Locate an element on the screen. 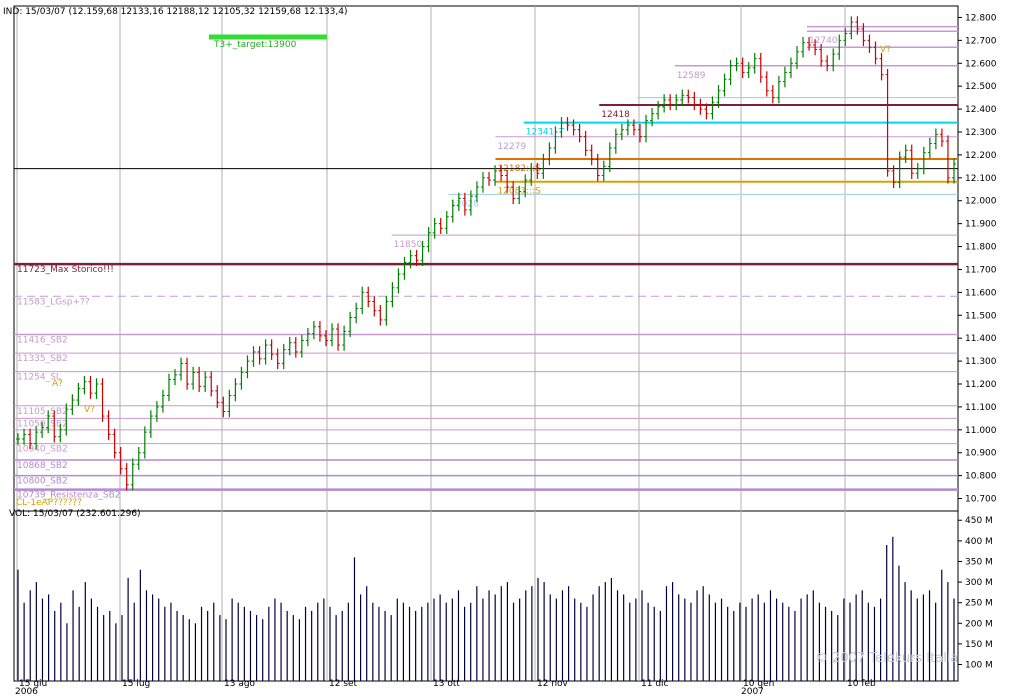 The image size is (1024, 696). price-tick-label: 12.500 is located at coordinates (981, 87).